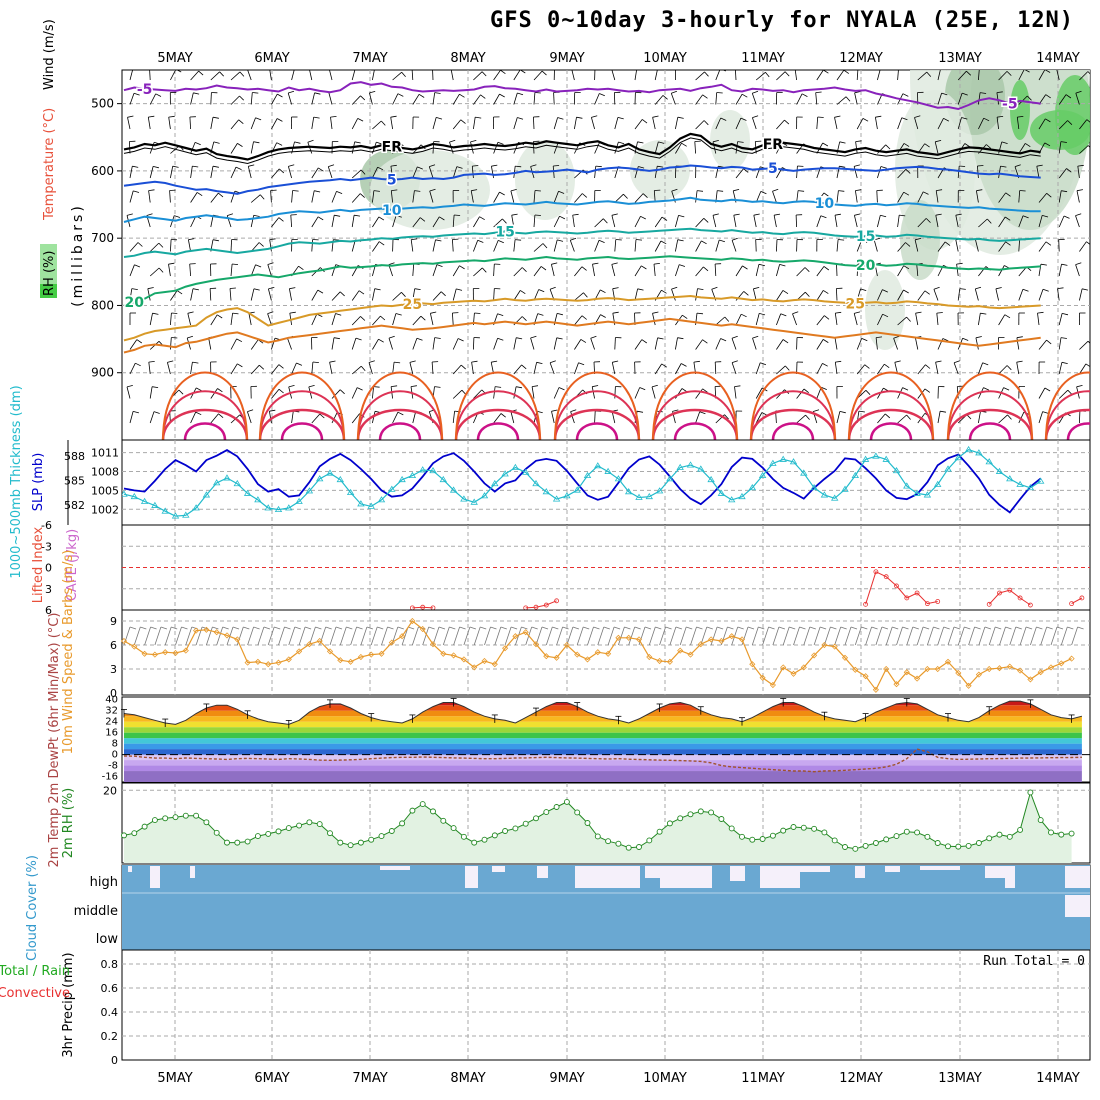 The height and width of the screenshot is (1100, 1100). What do you see at coordinates (271, 58) in the screenshot?
I see `top-date-label: 6MAY` at bounding box center [271, 58].